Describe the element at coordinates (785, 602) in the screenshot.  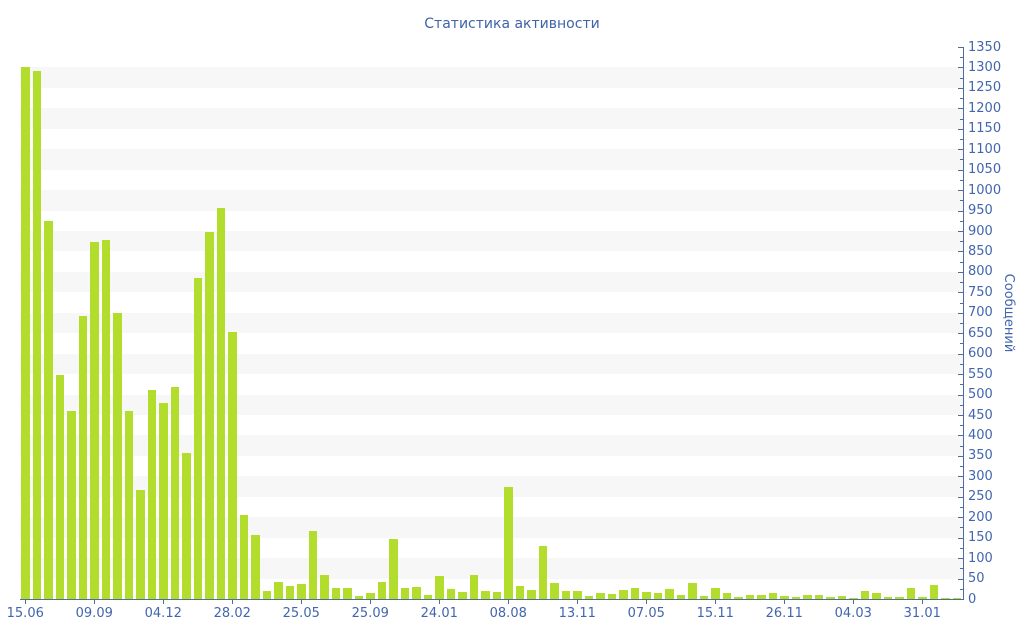
I see `x-axis-tick` at that location.